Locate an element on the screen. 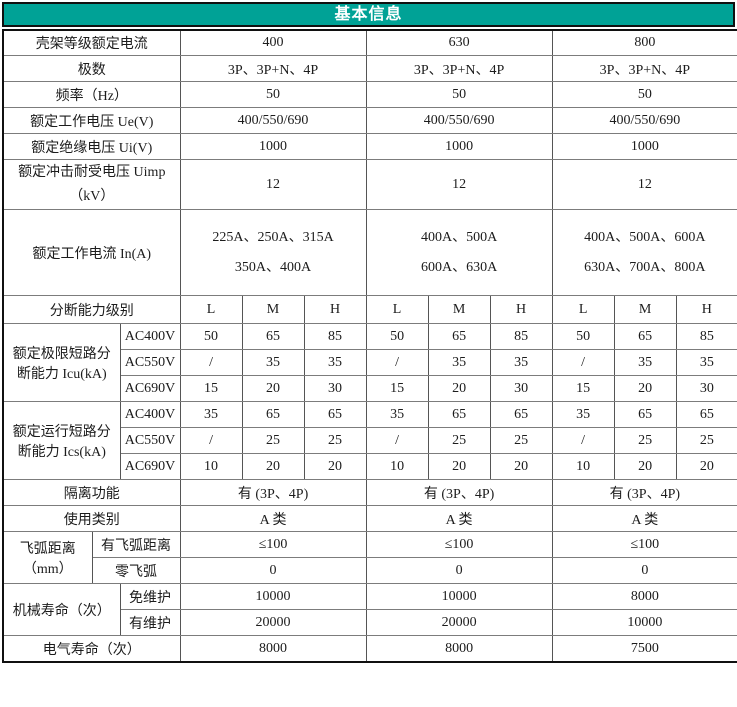 This screenshot has width=737, height=707. row-label: 分断能力级别 is located at coordinates (91, 309).